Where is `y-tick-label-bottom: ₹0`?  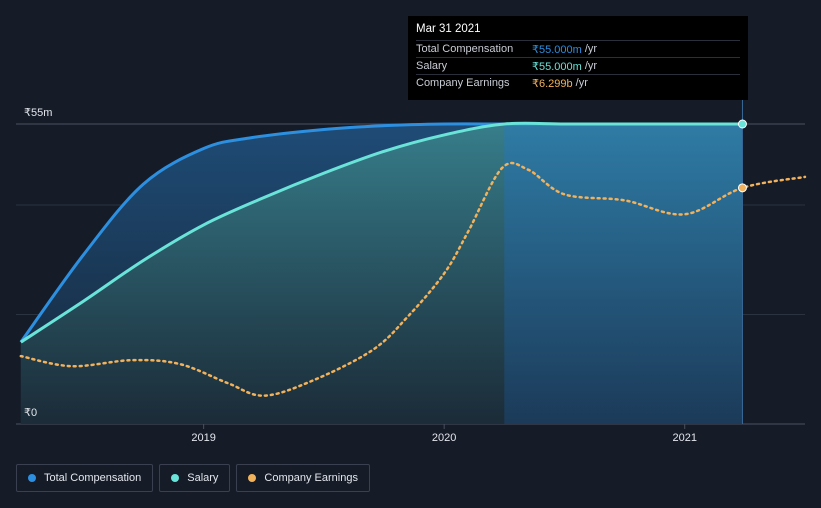
y-tick-label-bottom: ₹0 is located at coordinates (30, 413).